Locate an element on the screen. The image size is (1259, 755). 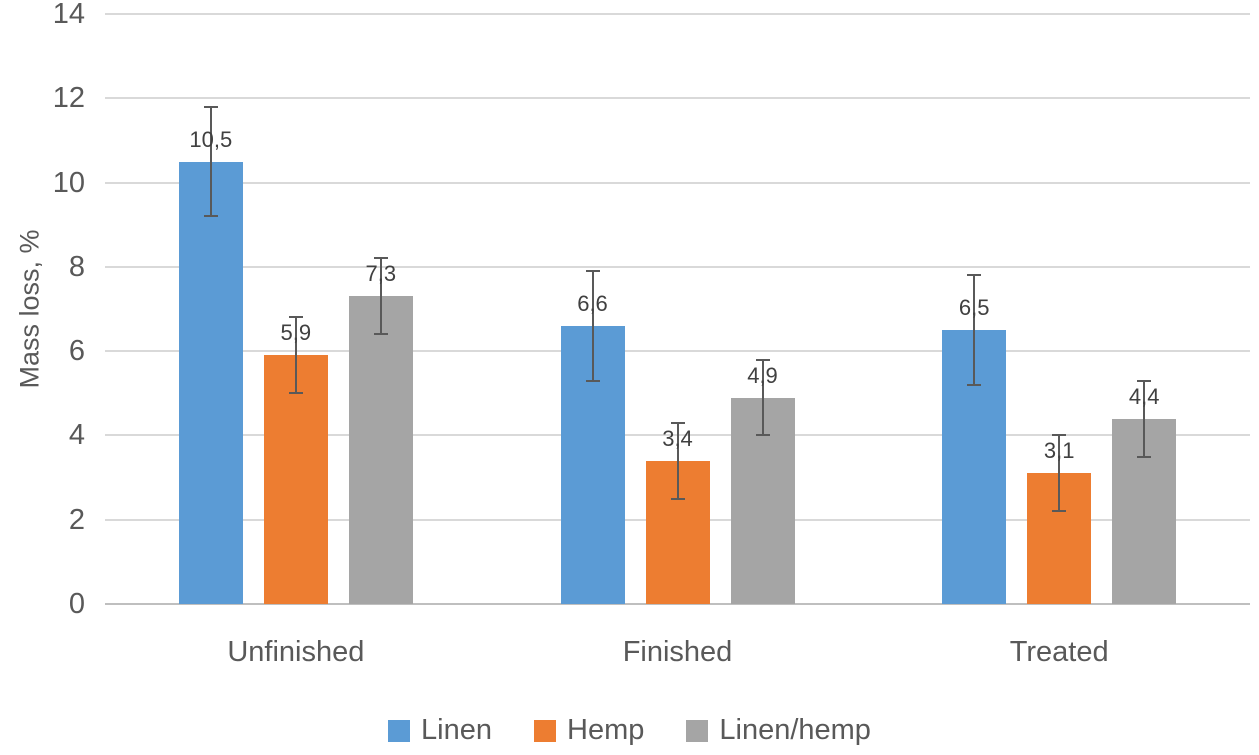
data-label-linen-finished: 6,6 is located at coordinates (592, 303).